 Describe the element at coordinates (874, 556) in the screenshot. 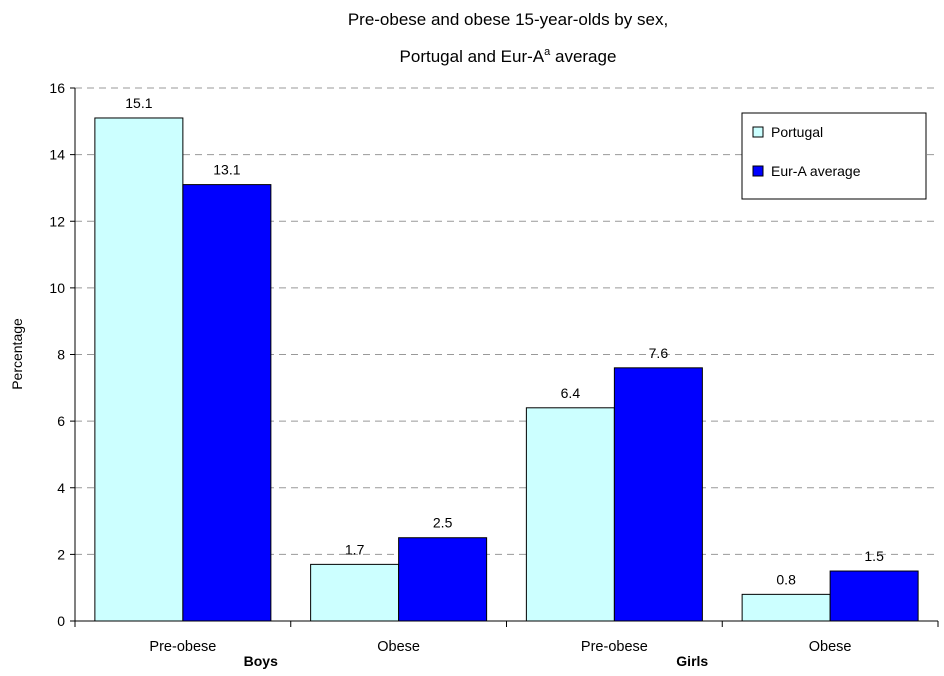

I see `data-label-eur-a-average-3: 1.5` at that location.